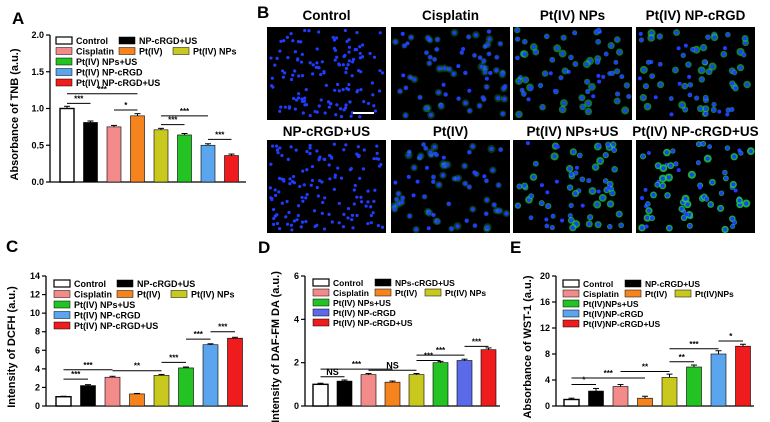 The width and height of the screenshot is (770, 422). Describe the element at coordinates (62, 304) in the screenshot. I see `legend-swatch` at that location.